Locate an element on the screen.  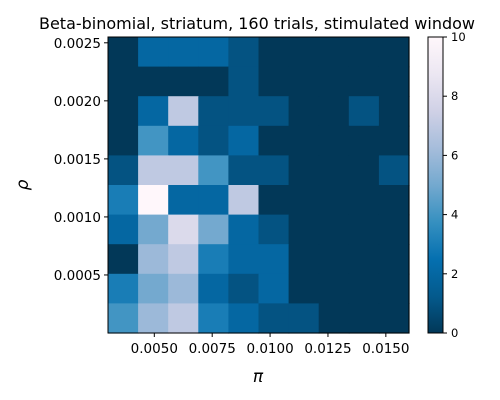
heatmap-cell-r9-c4 is located at coordinates (244, 318).